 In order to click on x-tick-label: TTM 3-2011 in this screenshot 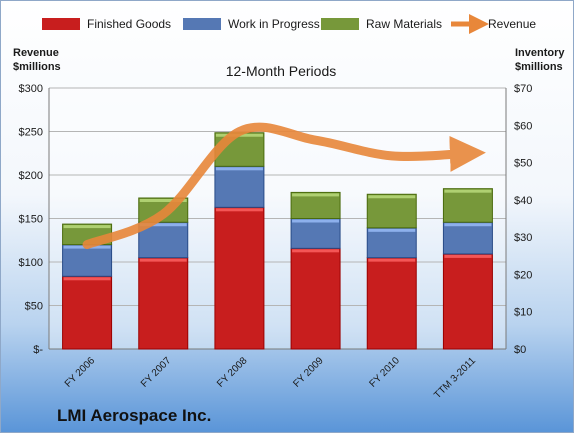, I will do `click(455, 378)`.